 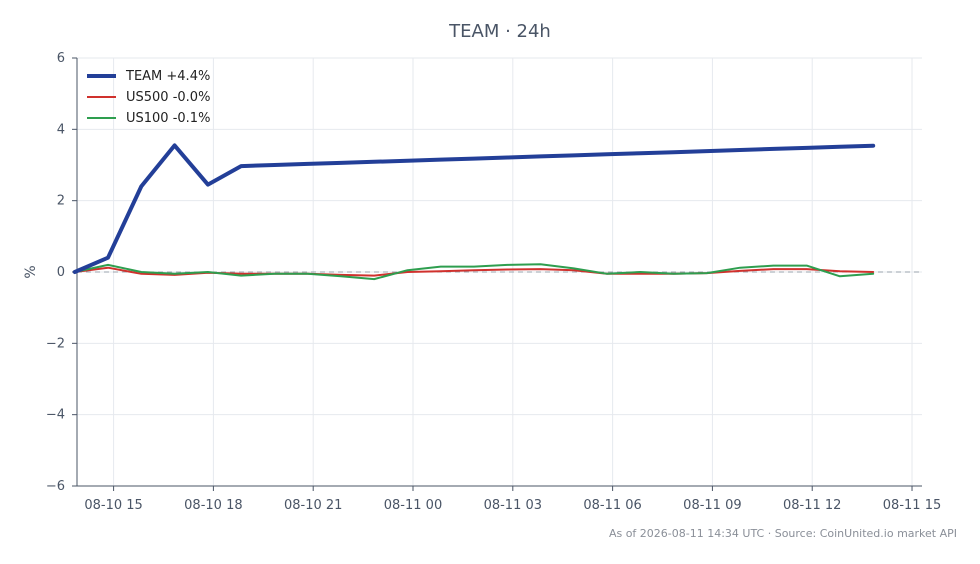 I want to click on x-tick-label: 08-10 21, so click(x=313, y=505).